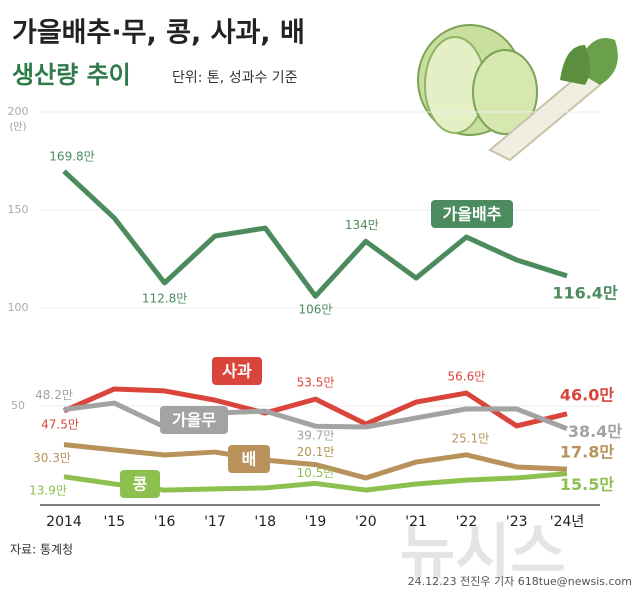 This screenshot has width=640, height=596. What do you see at coordinates (18, 209) in the screenshot?
I see `y-tick-label: 150` at bounding box center [18, 209].